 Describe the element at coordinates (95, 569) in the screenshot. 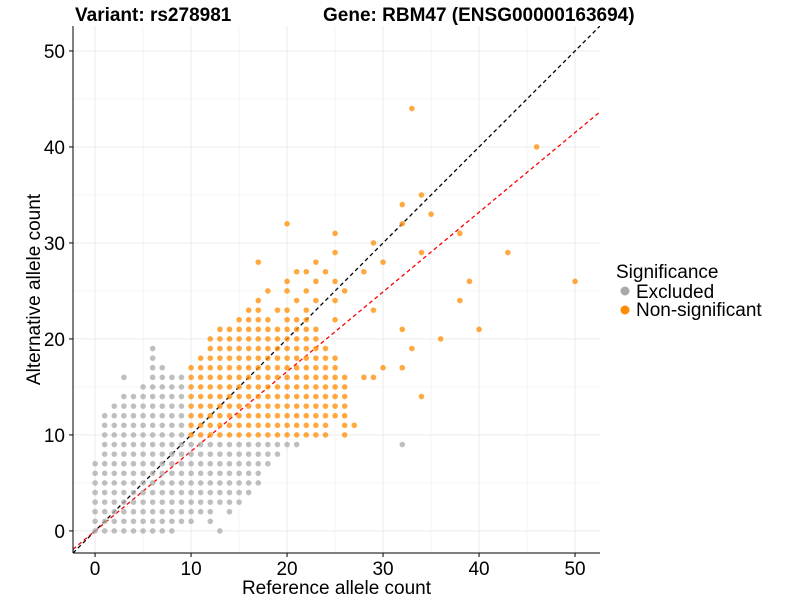

I see `x-tick-label: 0` at that location.